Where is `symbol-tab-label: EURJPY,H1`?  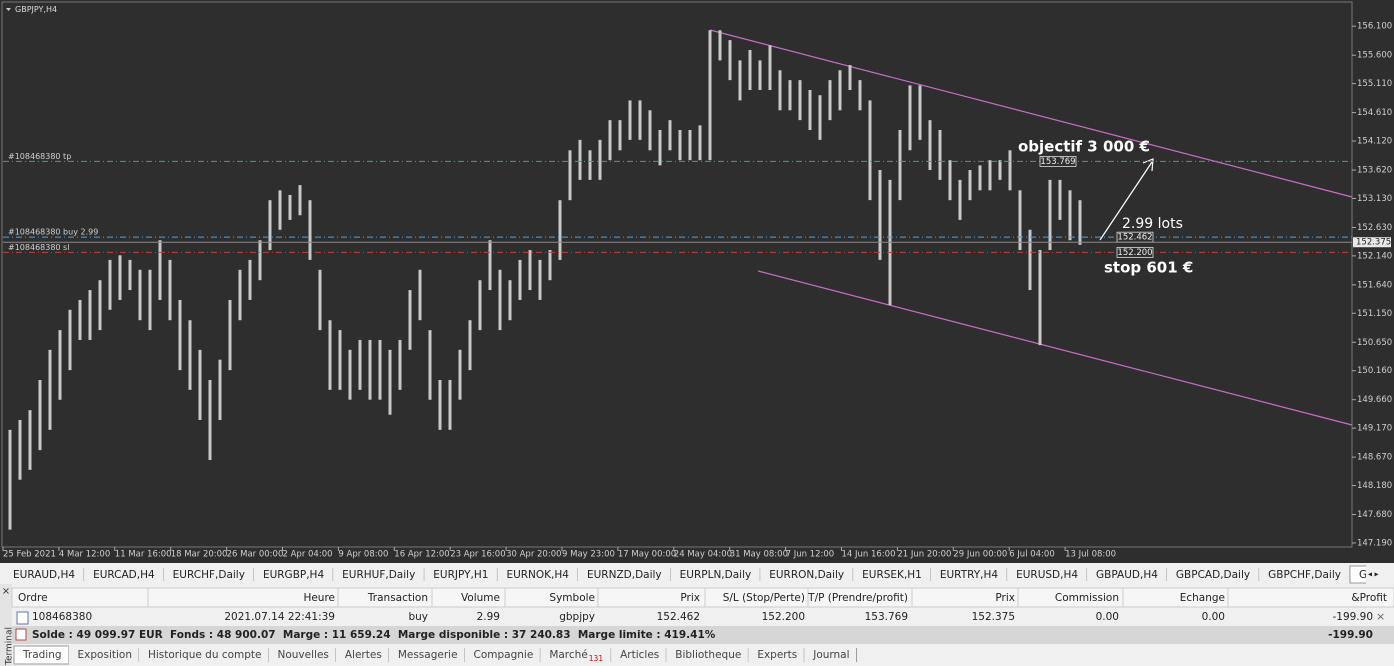 symbol-tab-label: EURJPY,H1 is located at coordinates (460, 575).